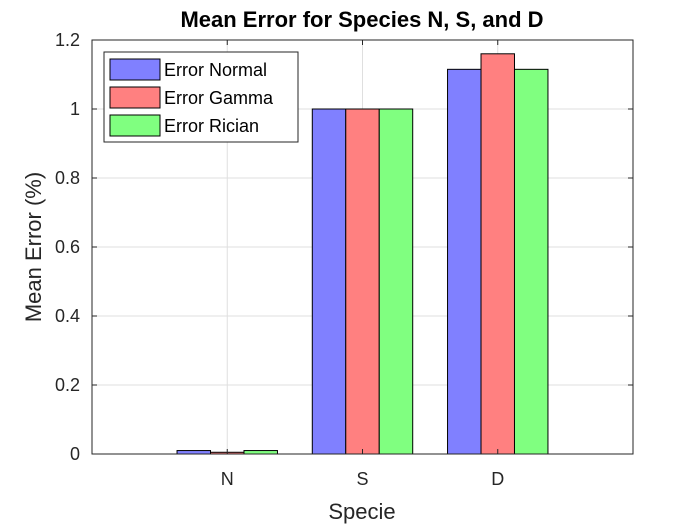 This screenshot has height=525, width=700. What do you see at coordinates (211, 126) in the screenshot?
I see `legend-label-rician: Error Rician` at bounding box center [211, 126].